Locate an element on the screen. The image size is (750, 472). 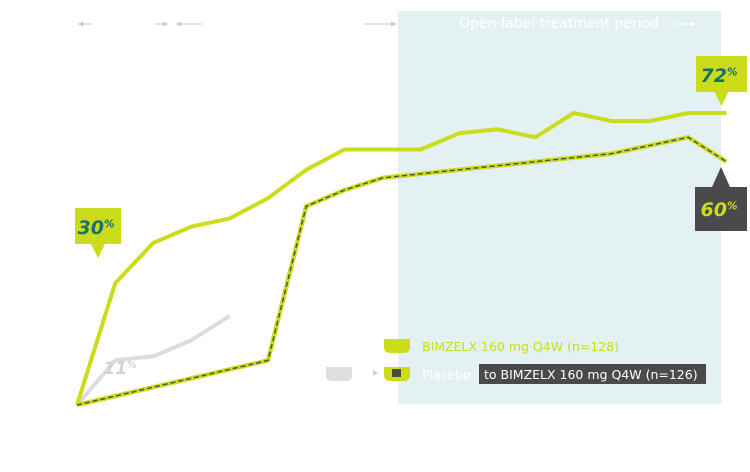
callout-30-box is located at coordinates (98, 233).